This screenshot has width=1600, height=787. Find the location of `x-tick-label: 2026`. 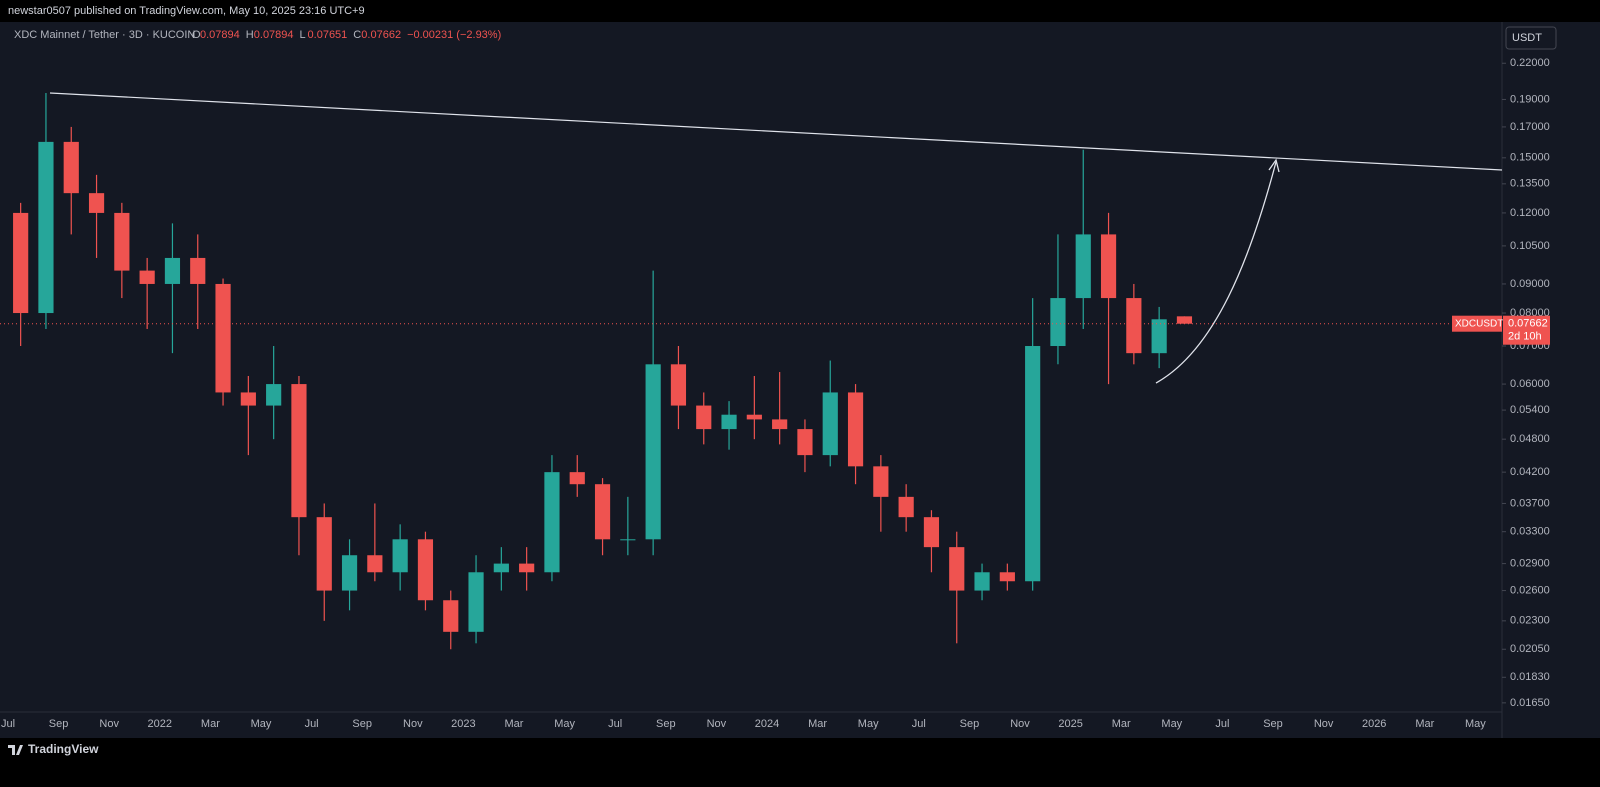

x-tick-label: 2026 is located at coordinates (1374, 724).